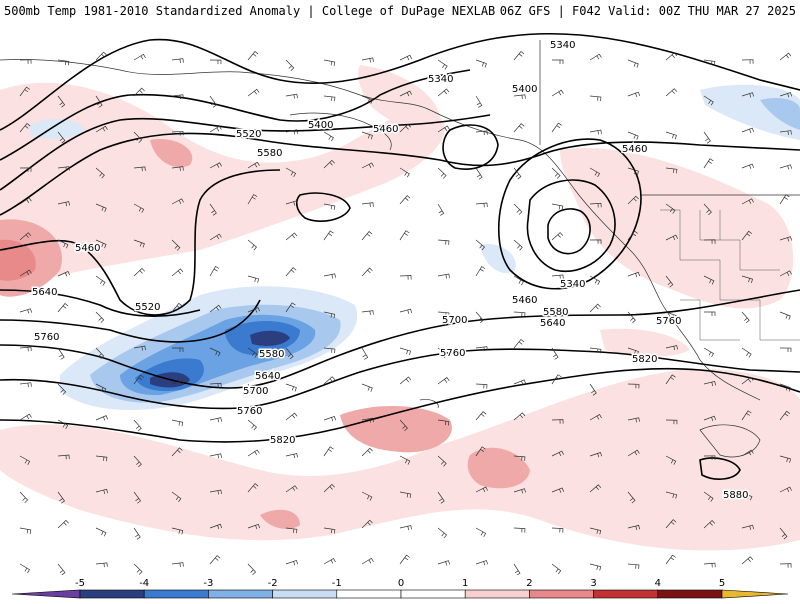  Describe the element at coordinates (735, 495) in the screenshot. I see `contour-label: 5880` at that location.